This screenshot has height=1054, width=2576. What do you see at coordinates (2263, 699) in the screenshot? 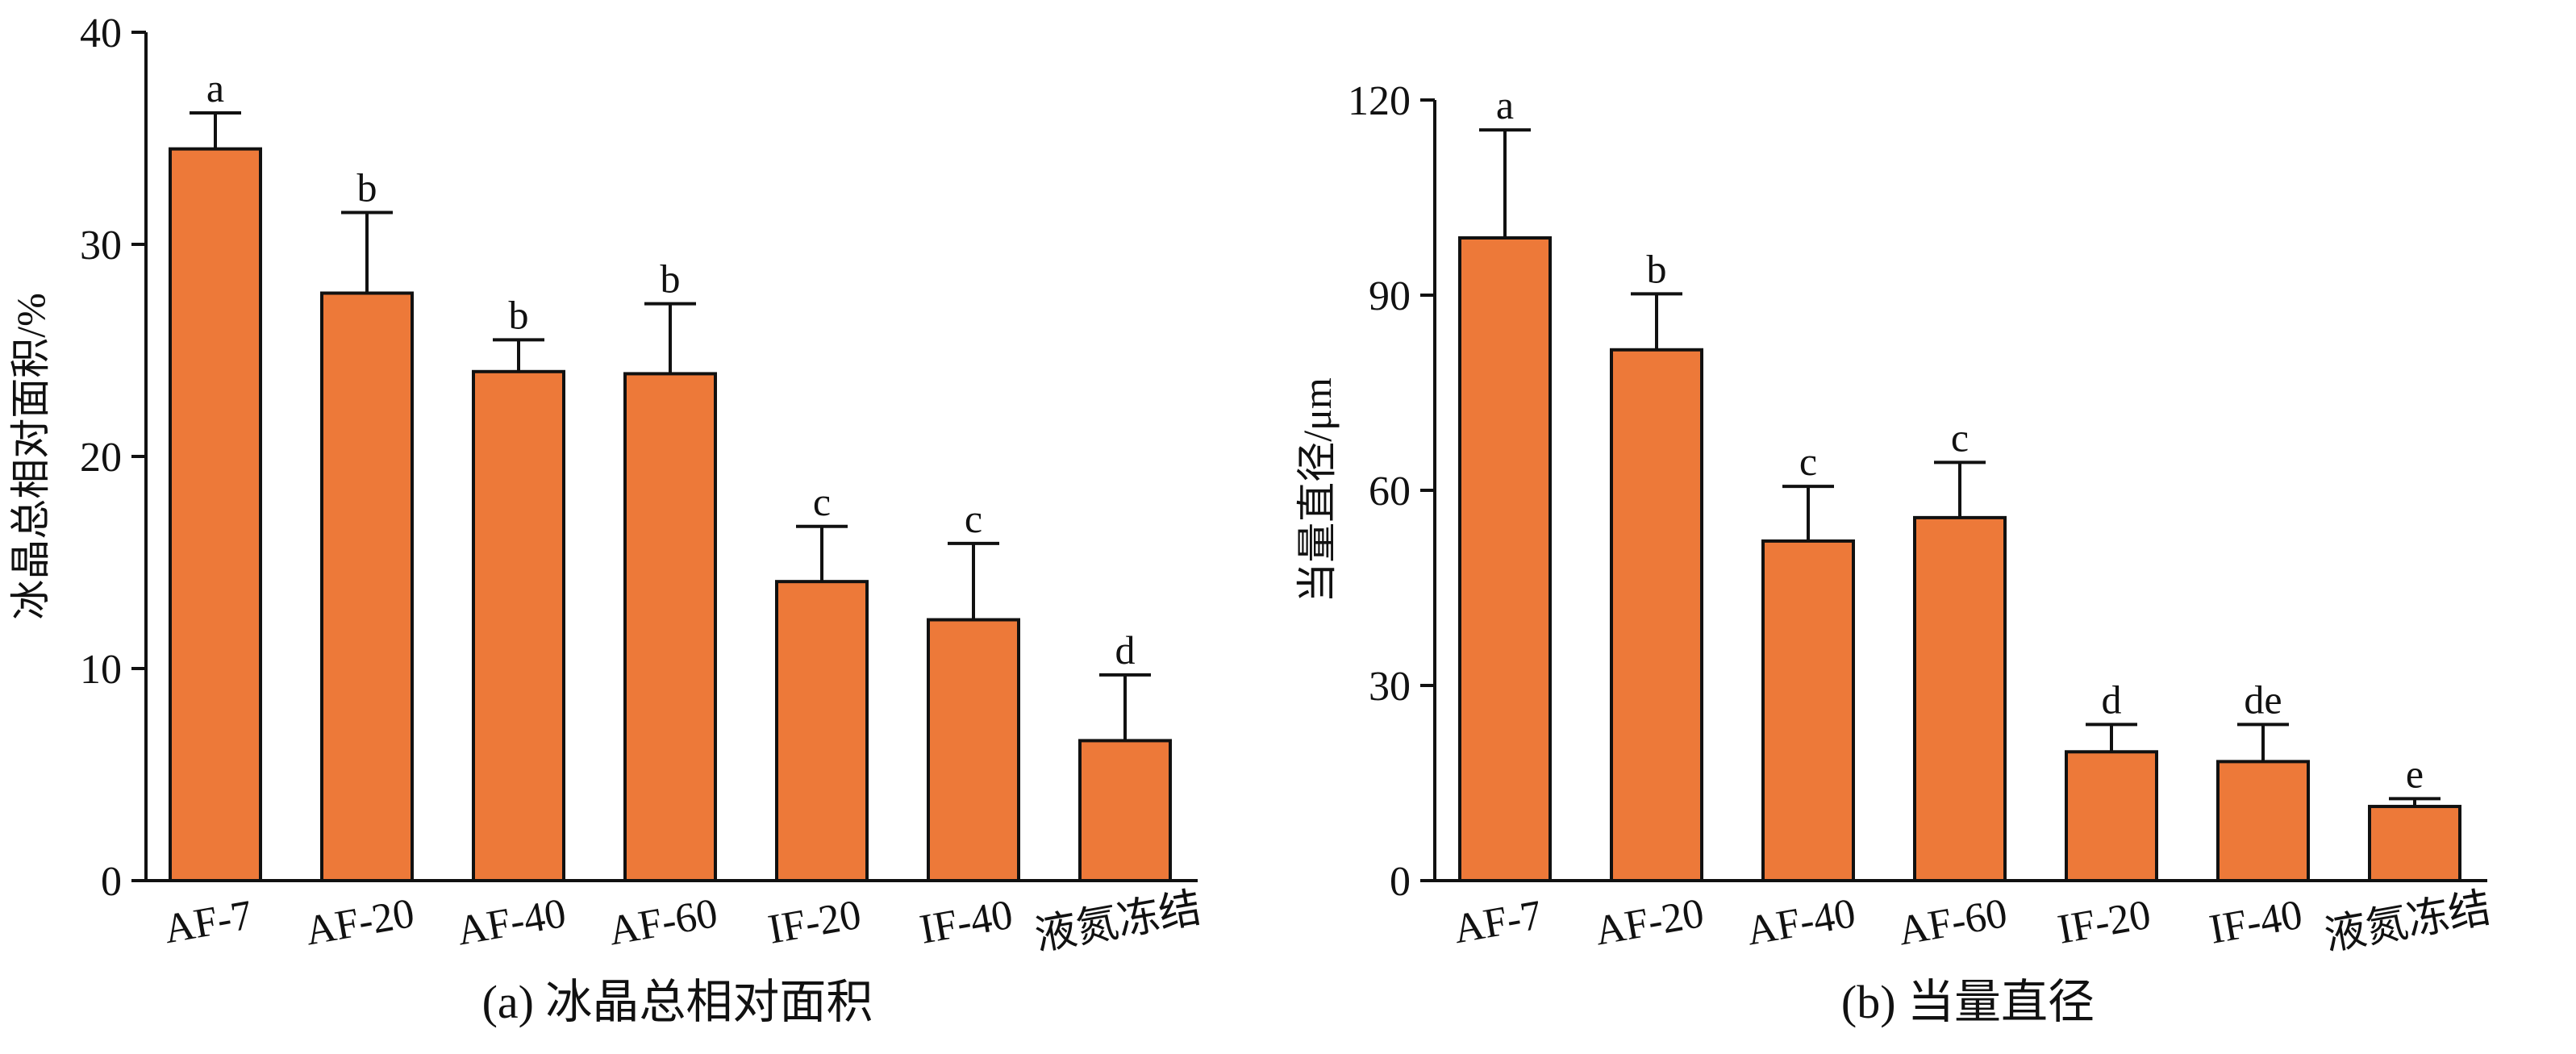
I see `significance-label: de` at bounding box center [2263, 699].